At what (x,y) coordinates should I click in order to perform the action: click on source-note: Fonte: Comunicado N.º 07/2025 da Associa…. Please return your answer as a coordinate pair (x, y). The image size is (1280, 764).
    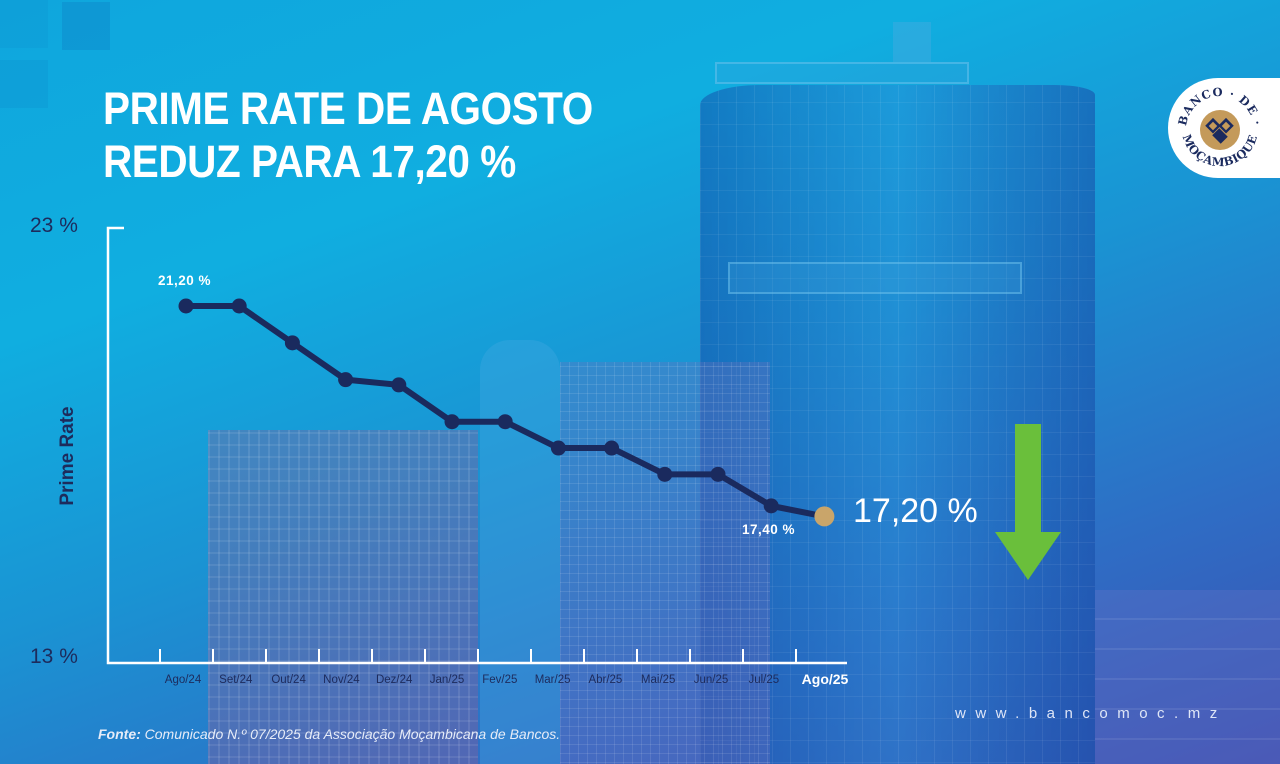
    Looking at the image, I should click on (329, 734).